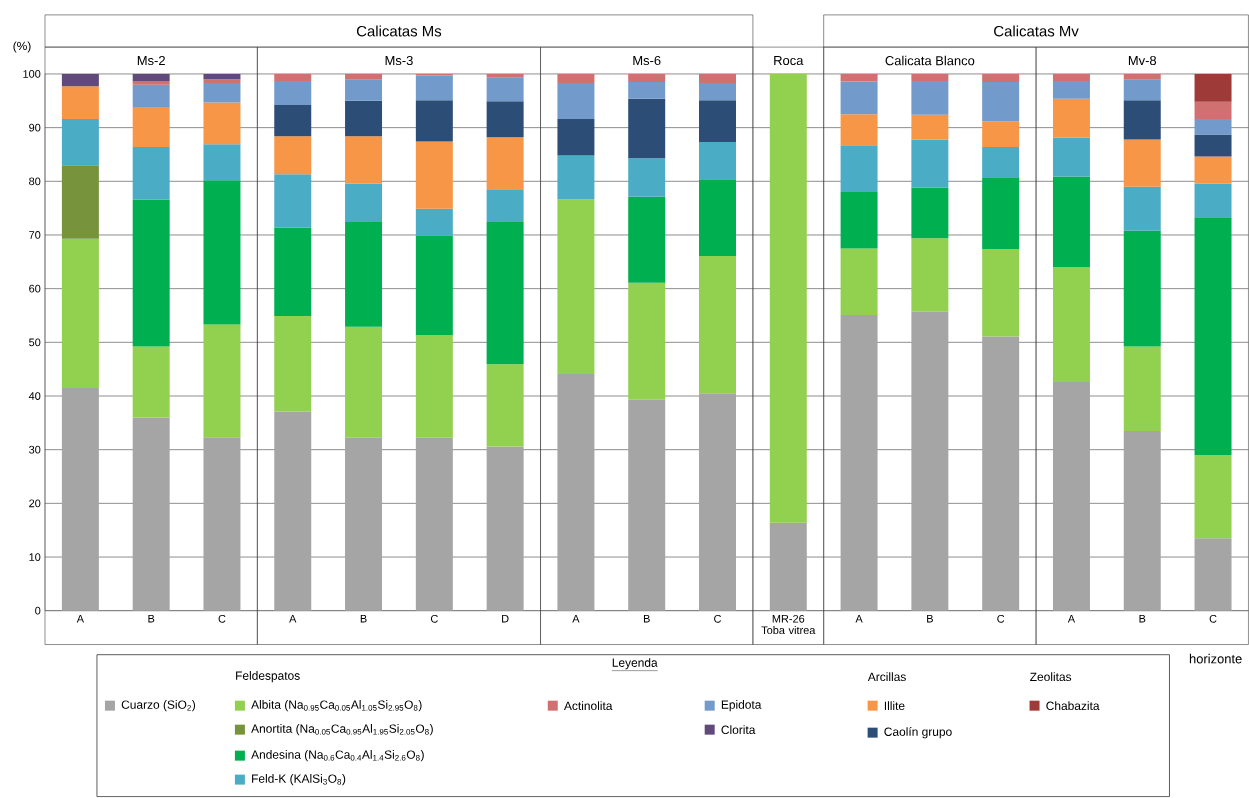 This screenshot has height=798, width=1249. What do you see at coordinates (158, 706) in the screenshot?
I see `legend-label: Cuarzo (SiO$_{2}$)` at bounding box center [158, 706].